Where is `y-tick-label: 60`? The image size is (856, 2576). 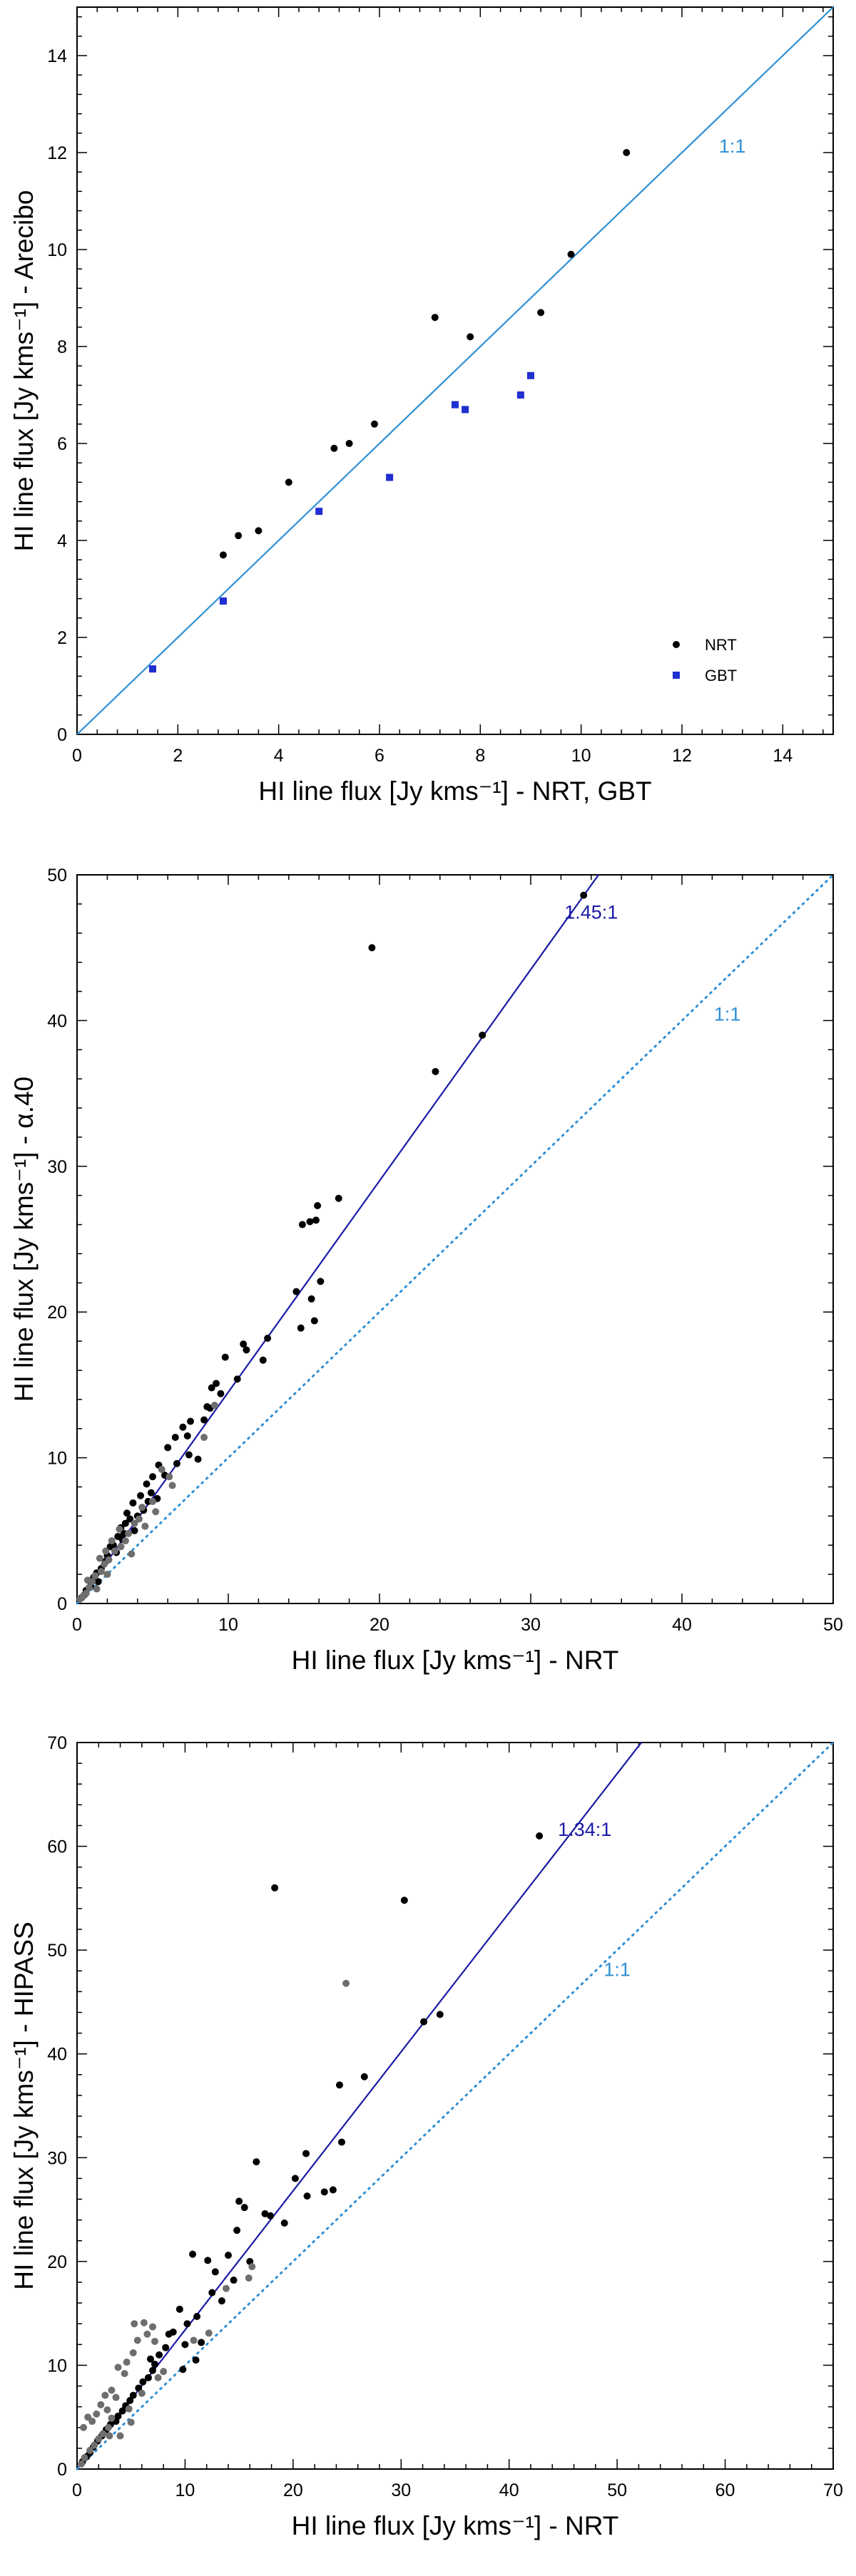
y-tick-label: 60 is located at coordinates (57, 1847).